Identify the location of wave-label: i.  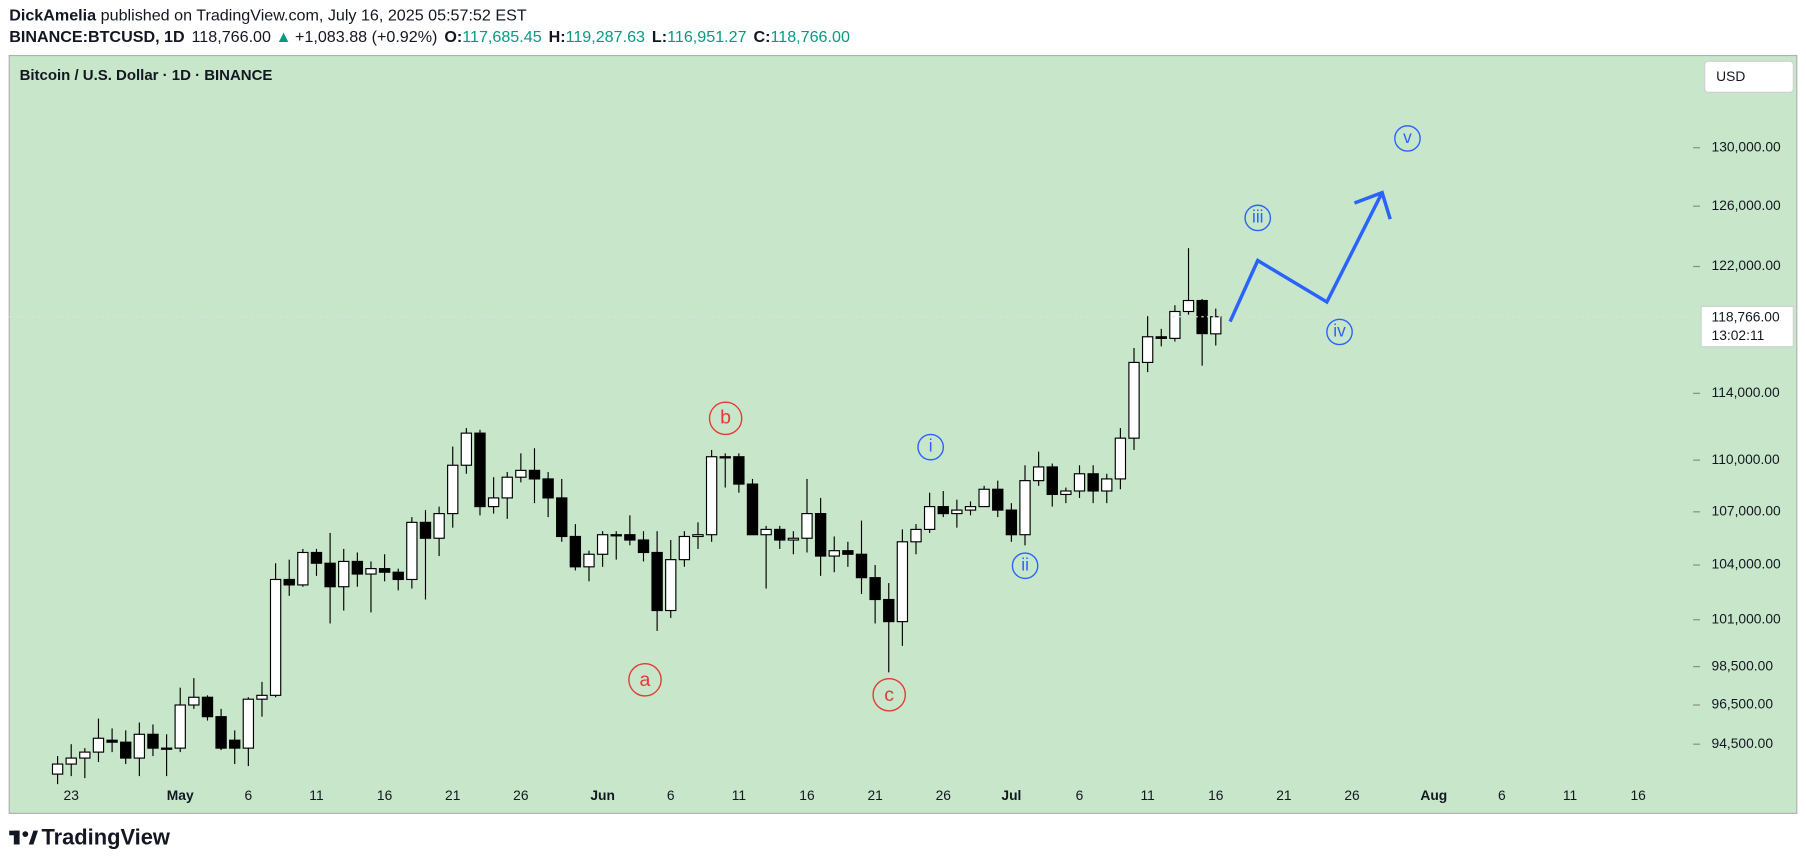
(931, 447).